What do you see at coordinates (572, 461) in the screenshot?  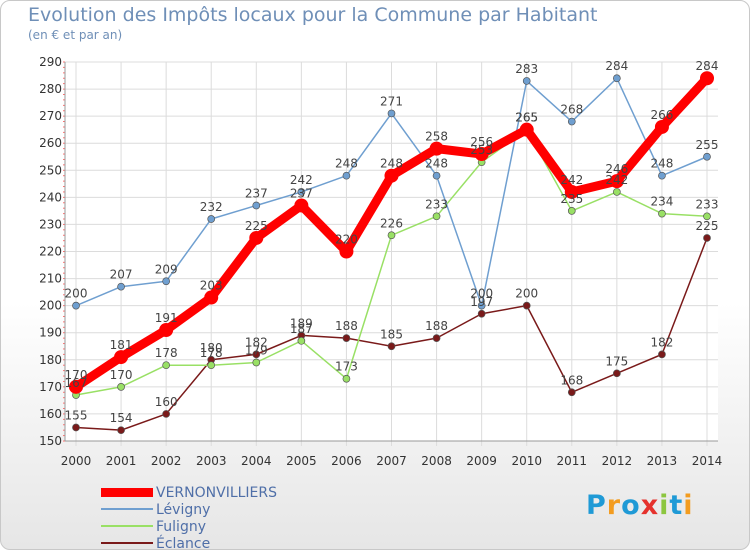 I see `x-tick-label: 2011` at bounding box center [572, 461].